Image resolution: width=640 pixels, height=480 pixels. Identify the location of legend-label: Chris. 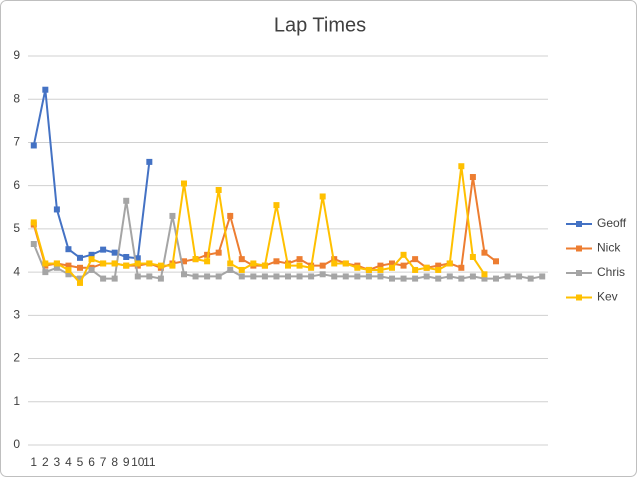
(611, 272).